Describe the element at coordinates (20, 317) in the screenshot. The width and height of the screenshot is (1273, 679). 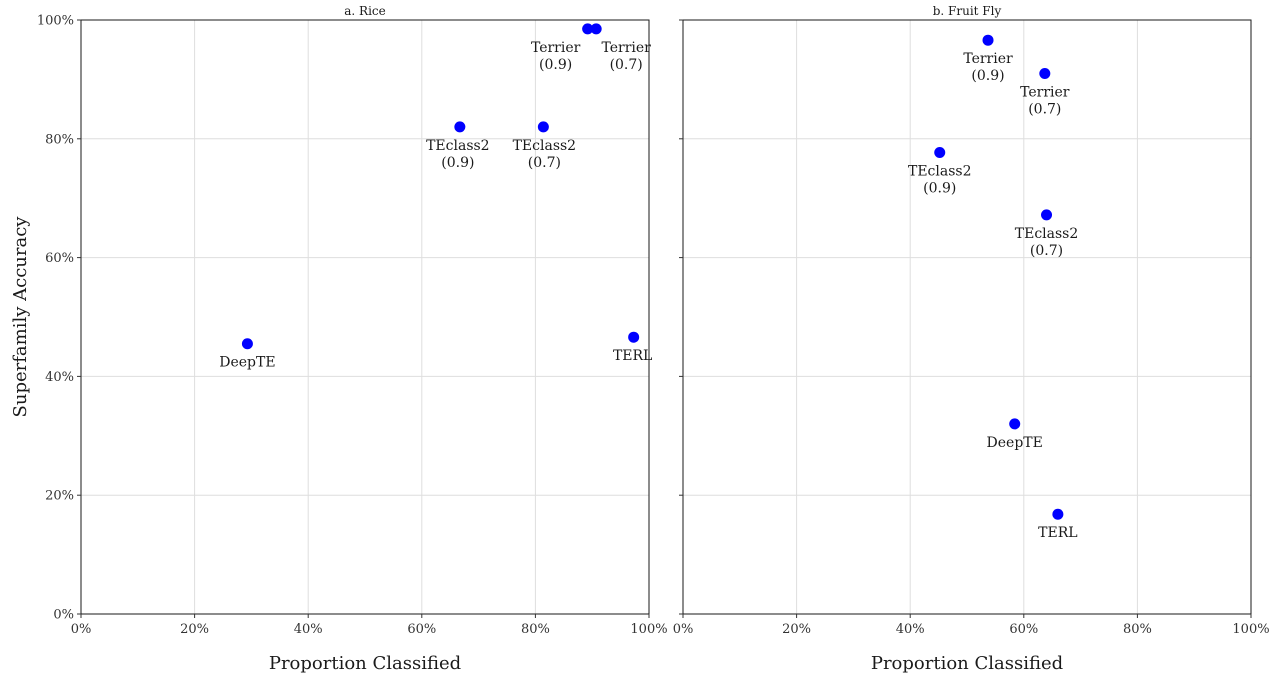
I see `y-axis-title: Superfamily Accuracy` at that location.